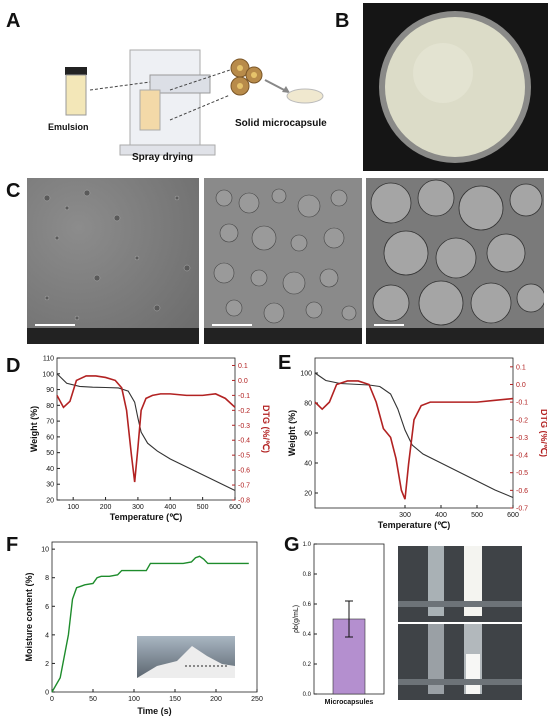  What do you see at coordinates (47, 635) in the screenshot?
I see `y-tick-label: 4` at bounding box center [47, 635].